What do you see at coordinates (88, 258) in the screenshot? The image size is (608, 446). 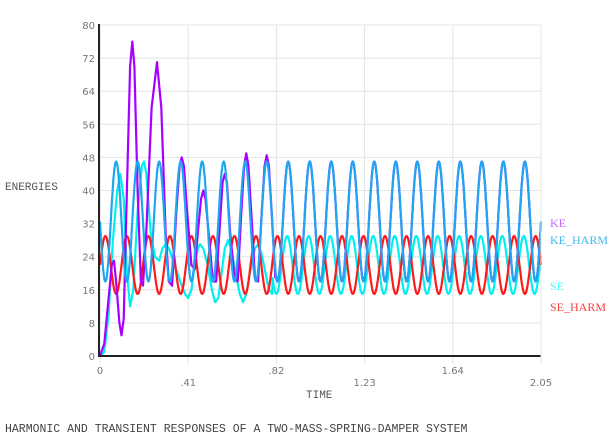 I see `y-tick-label: 24` at bounding box center [88, 258].